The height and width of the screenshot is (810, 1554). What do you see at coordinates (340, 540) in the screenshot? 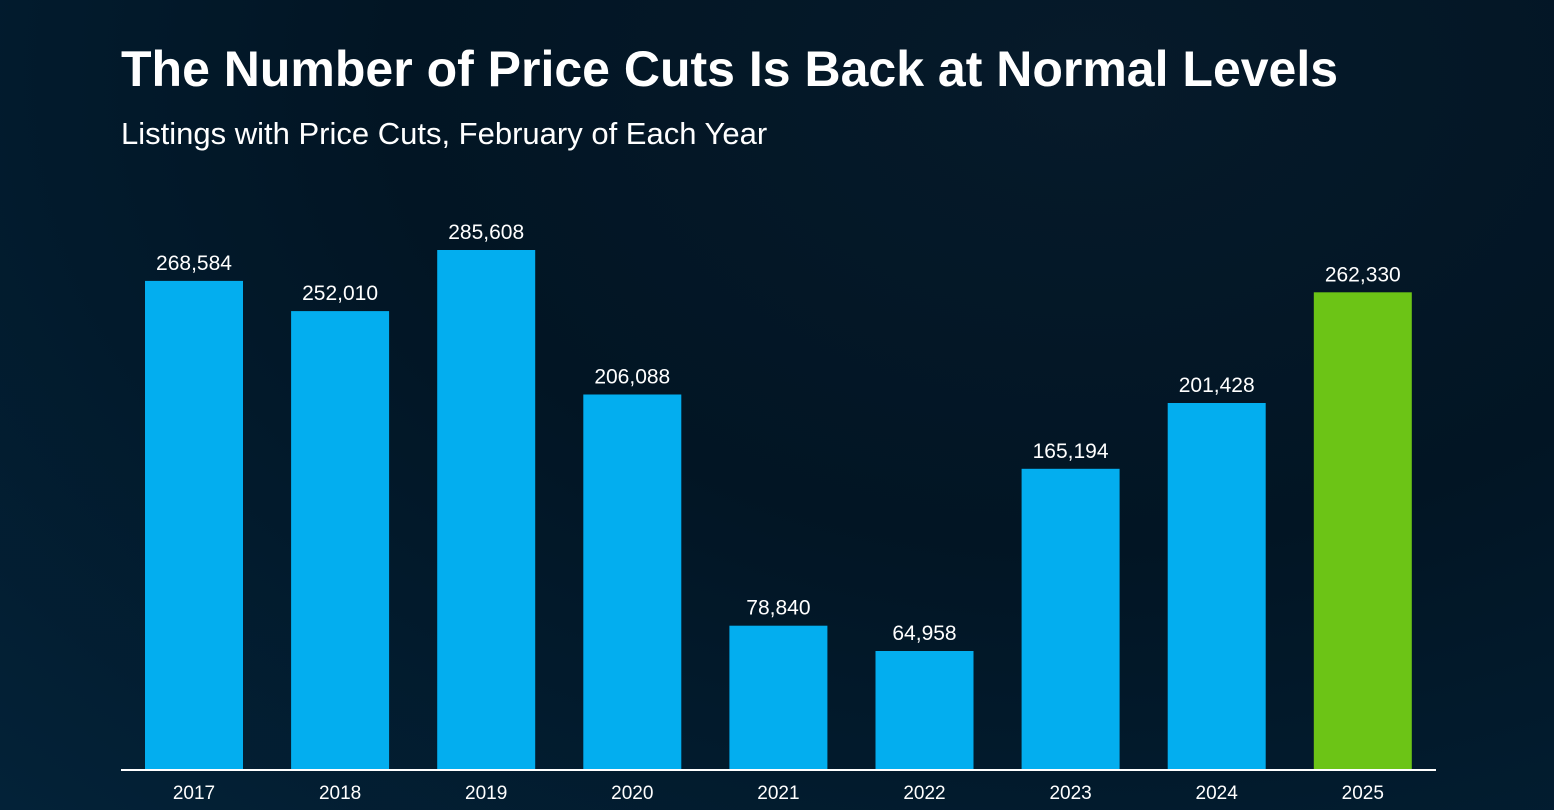
I see `bar-2018` at bounding box center [340, 540].